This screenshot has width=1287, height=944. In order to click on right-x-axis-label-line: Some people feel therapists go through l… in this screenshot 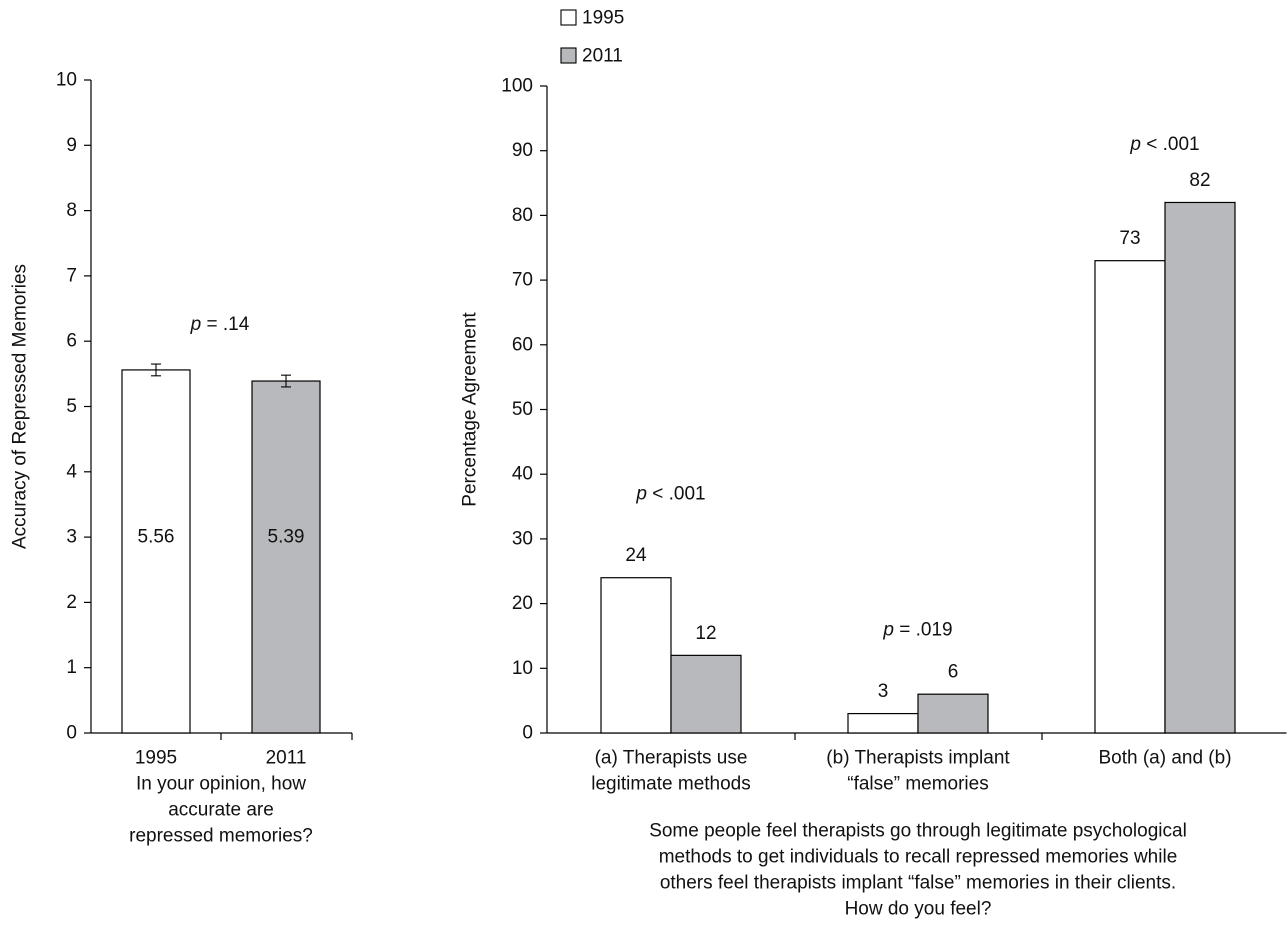, I will do `click(918, 831)`.